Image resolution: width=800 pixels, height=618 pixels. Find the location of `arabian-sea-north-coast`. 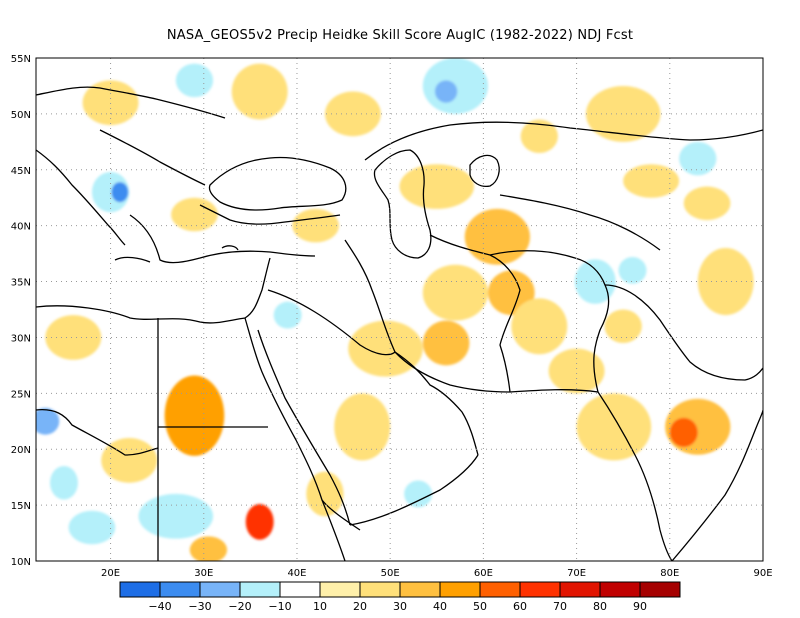

arabian-sea-north-coast is located at coordinates (591, 475).